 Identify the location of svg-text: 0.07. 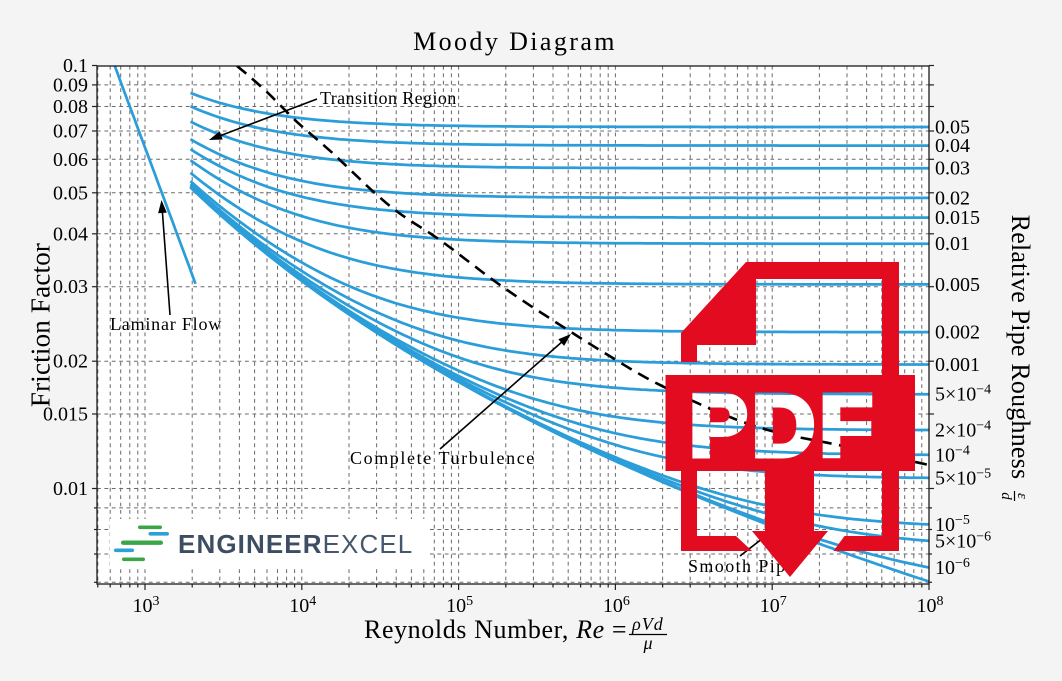
(70, 132).